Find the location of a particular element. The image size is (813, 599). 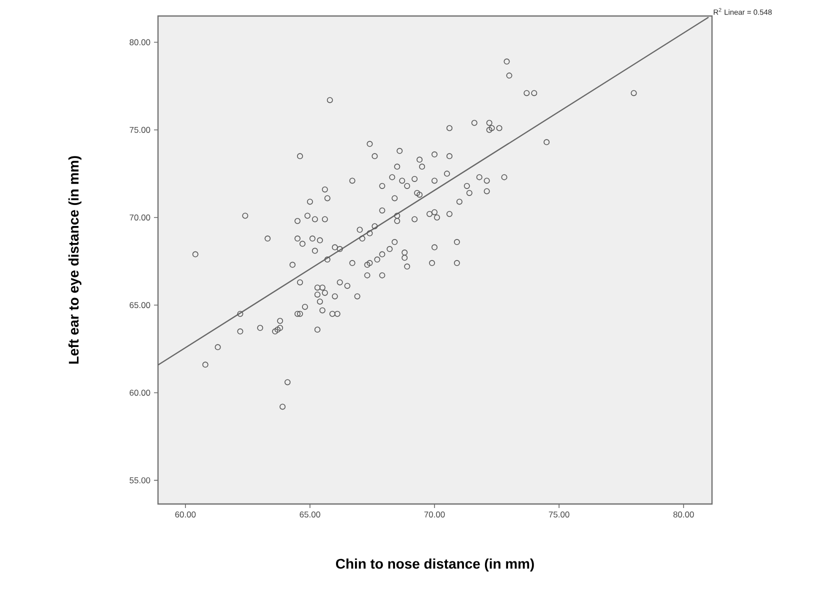

y-tick-label: 55.00 is located at coordinates (140, 480).